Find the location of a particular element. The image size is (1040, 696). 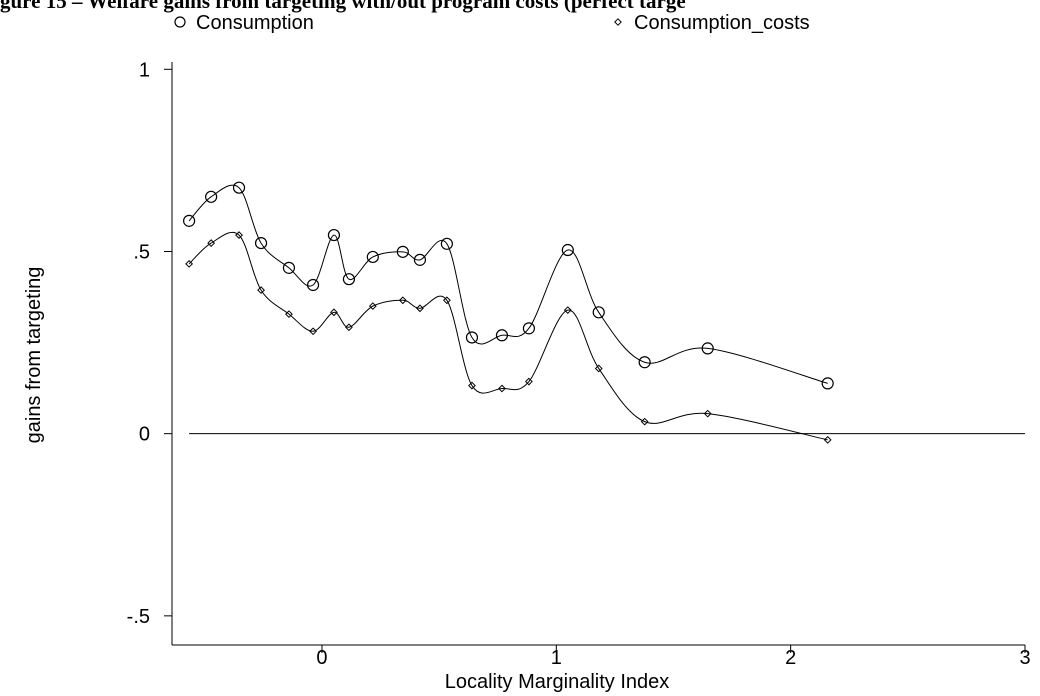

x-axis-label: Locality Marginality Index is located at coordinates (557, 682).